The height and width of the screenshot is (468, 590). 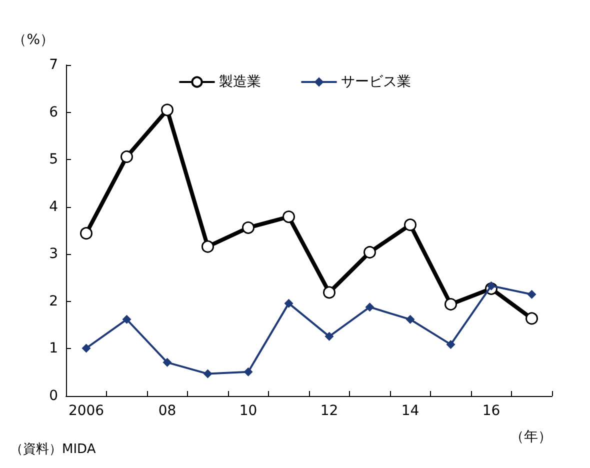 I want to click on y-tick-label: 7, so click(x=53, y=65).